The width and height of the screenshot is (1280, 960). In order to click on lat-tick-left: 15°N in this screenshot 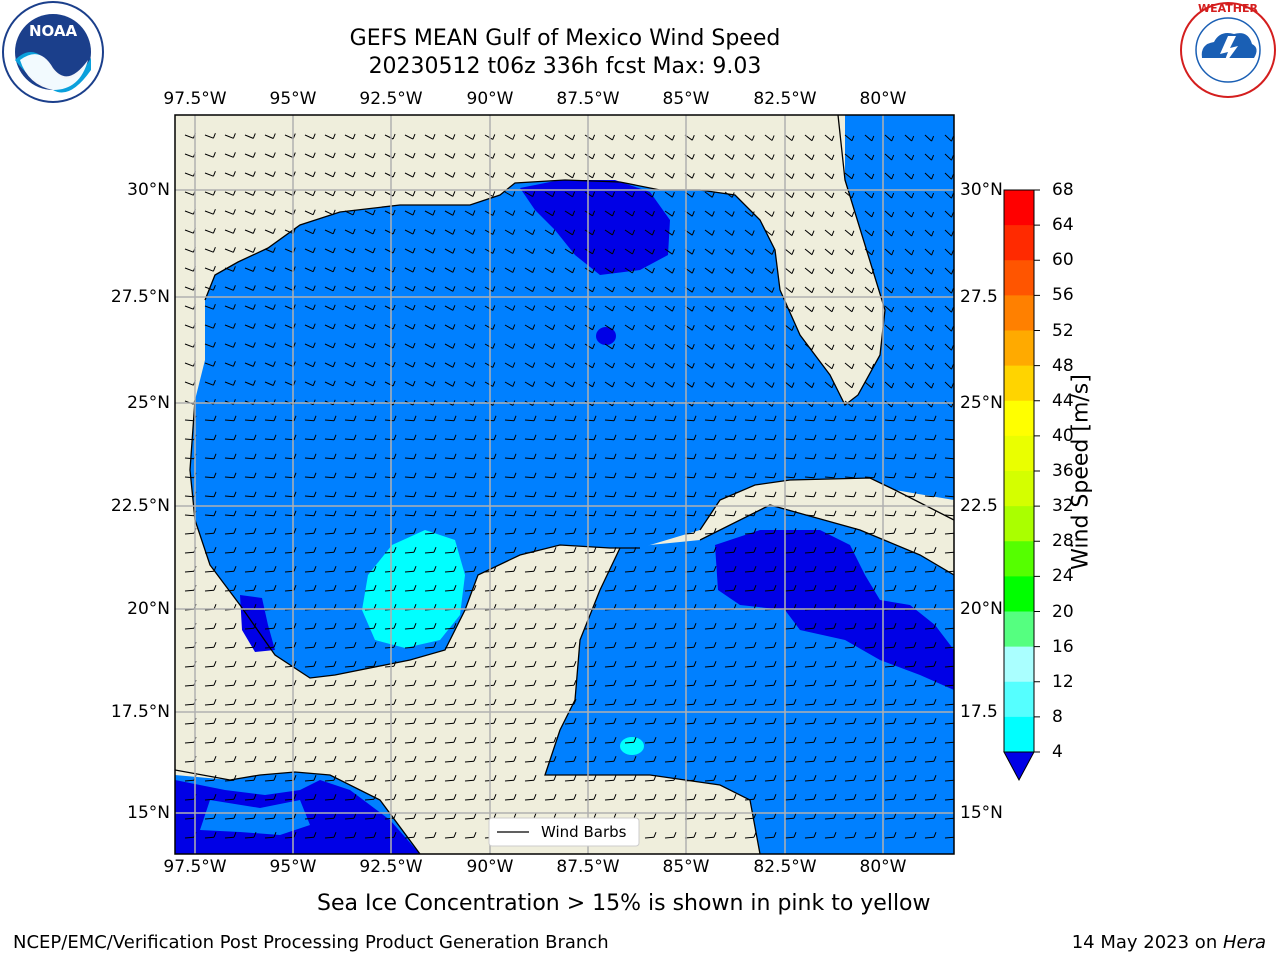, I will do `click(148, 813)`.